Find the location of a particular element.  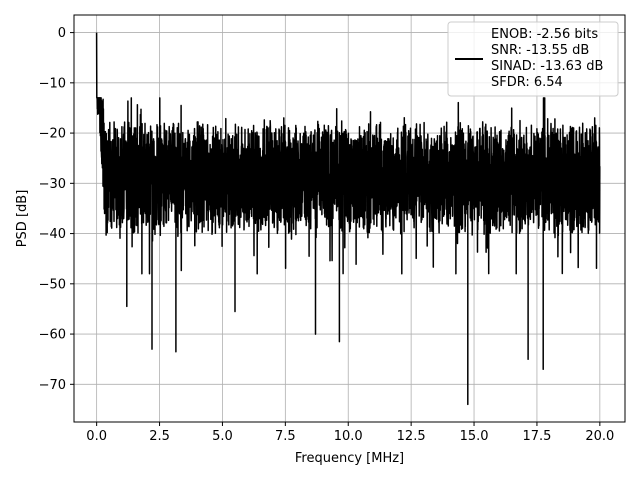

x-tick-label: 5.0 is located at coordinates (222, 436).